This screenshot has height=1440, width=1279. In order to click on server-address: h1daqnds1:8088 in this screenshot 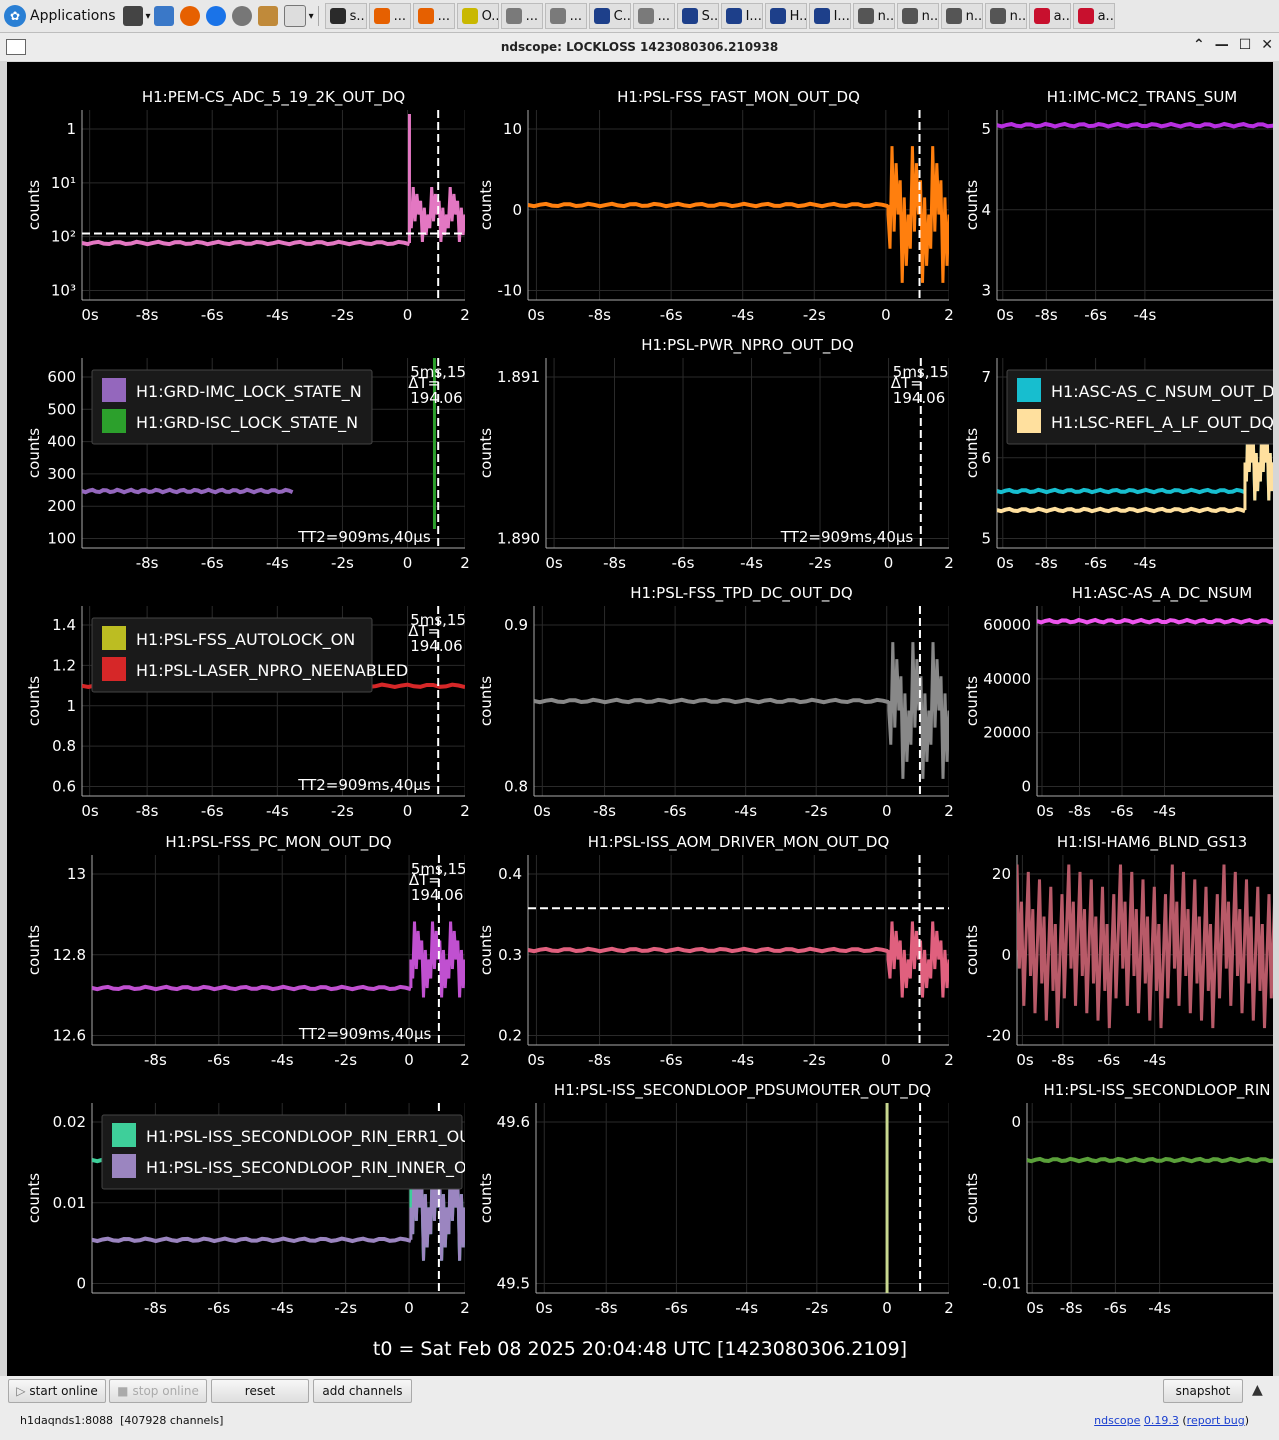, I will do `click(67, 1420)`.